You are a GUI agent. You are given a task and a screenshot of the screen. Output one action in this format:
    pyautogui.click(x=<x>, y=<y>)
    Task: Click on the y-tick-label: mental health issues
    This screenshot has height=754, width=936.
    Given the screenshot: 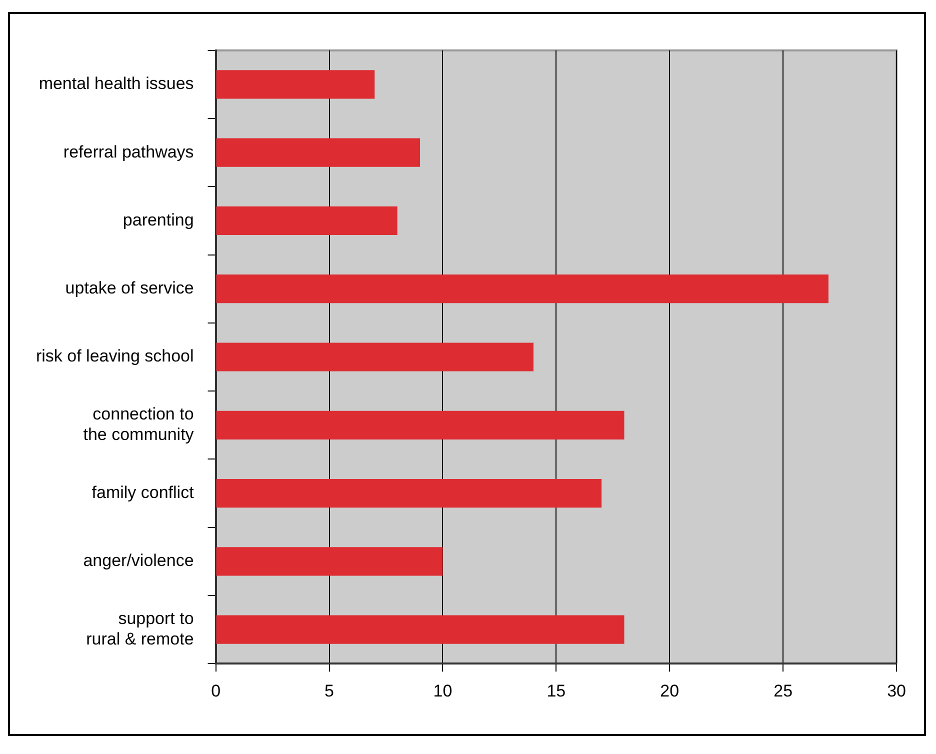 What is the action you would take?
    pyautogui.click(x=116, y=84)
    